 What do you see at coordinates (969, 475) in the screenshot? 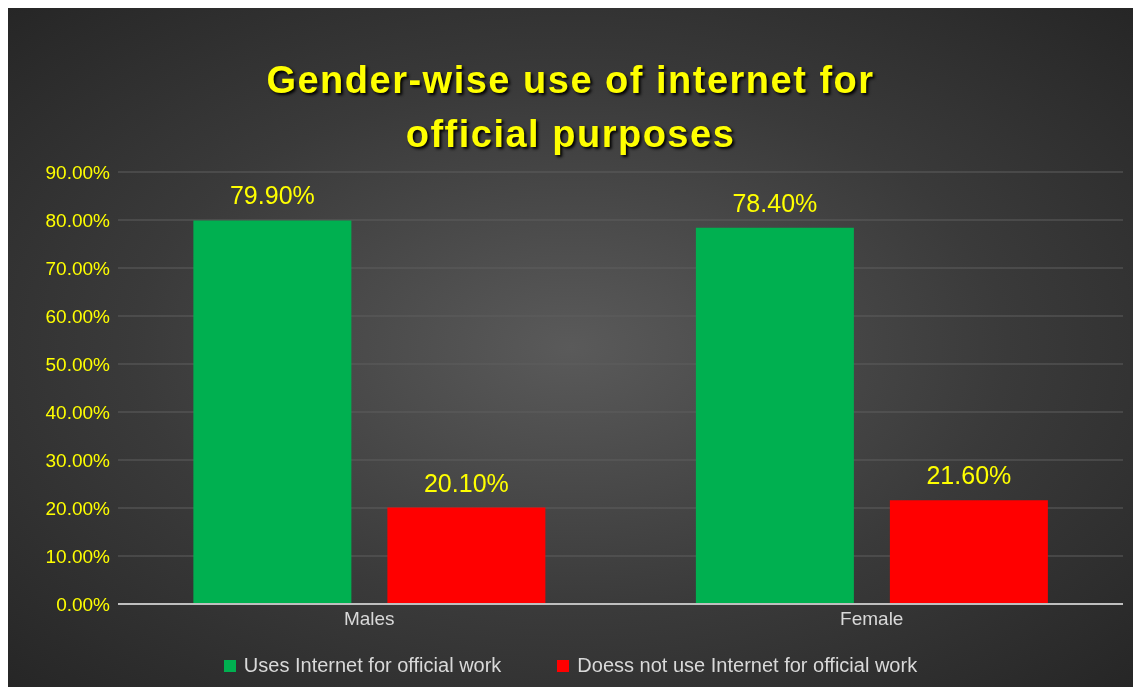
I see `data-label: 21.60%` at bounding box center [969, 475].